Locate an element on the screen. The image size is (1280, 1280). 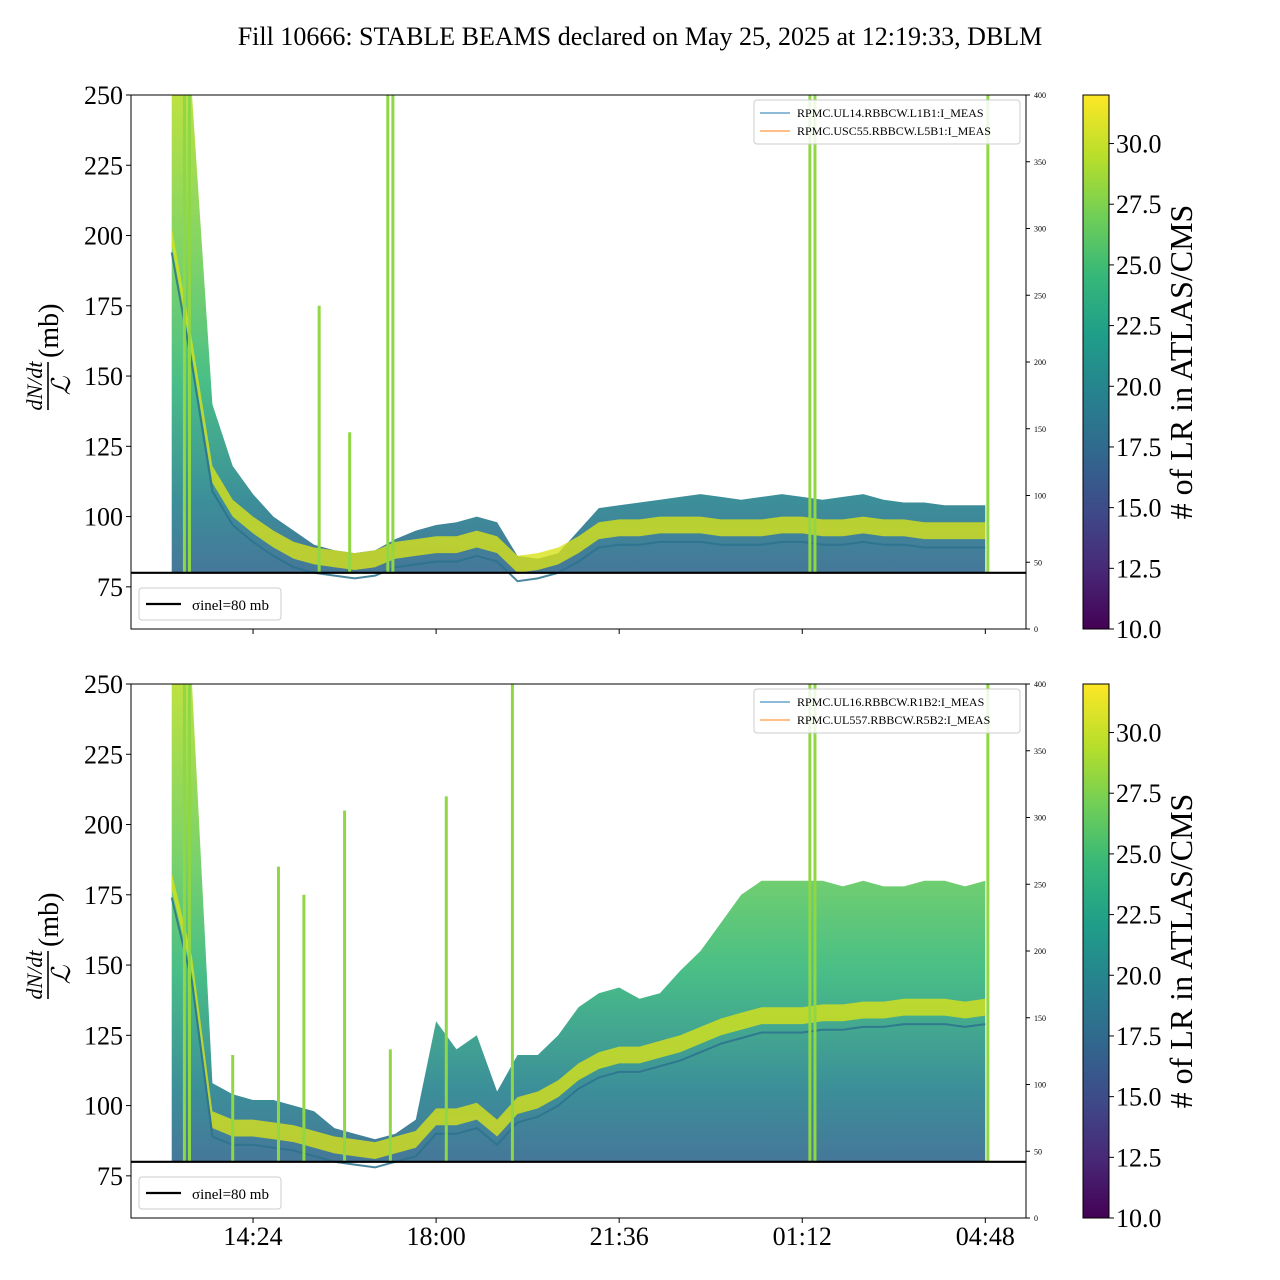
series-legend-label: RPMC.UL14.RBBCW.L1B1:I_MEAS is located at coordinates (890, 113).